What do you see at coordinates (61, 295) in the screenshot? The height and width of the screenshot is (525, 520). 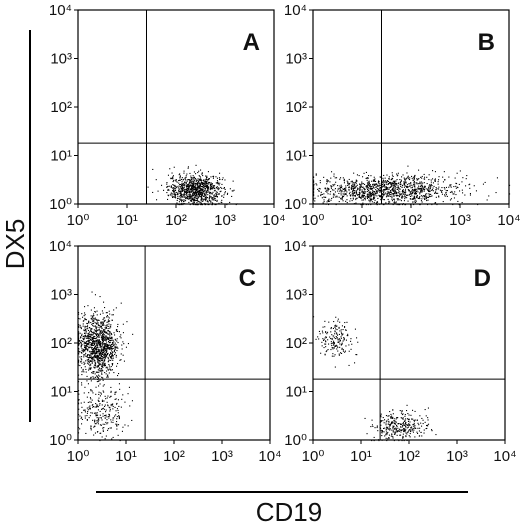 I see `y-tick-label: 10³` at bounding box center [61, 295].